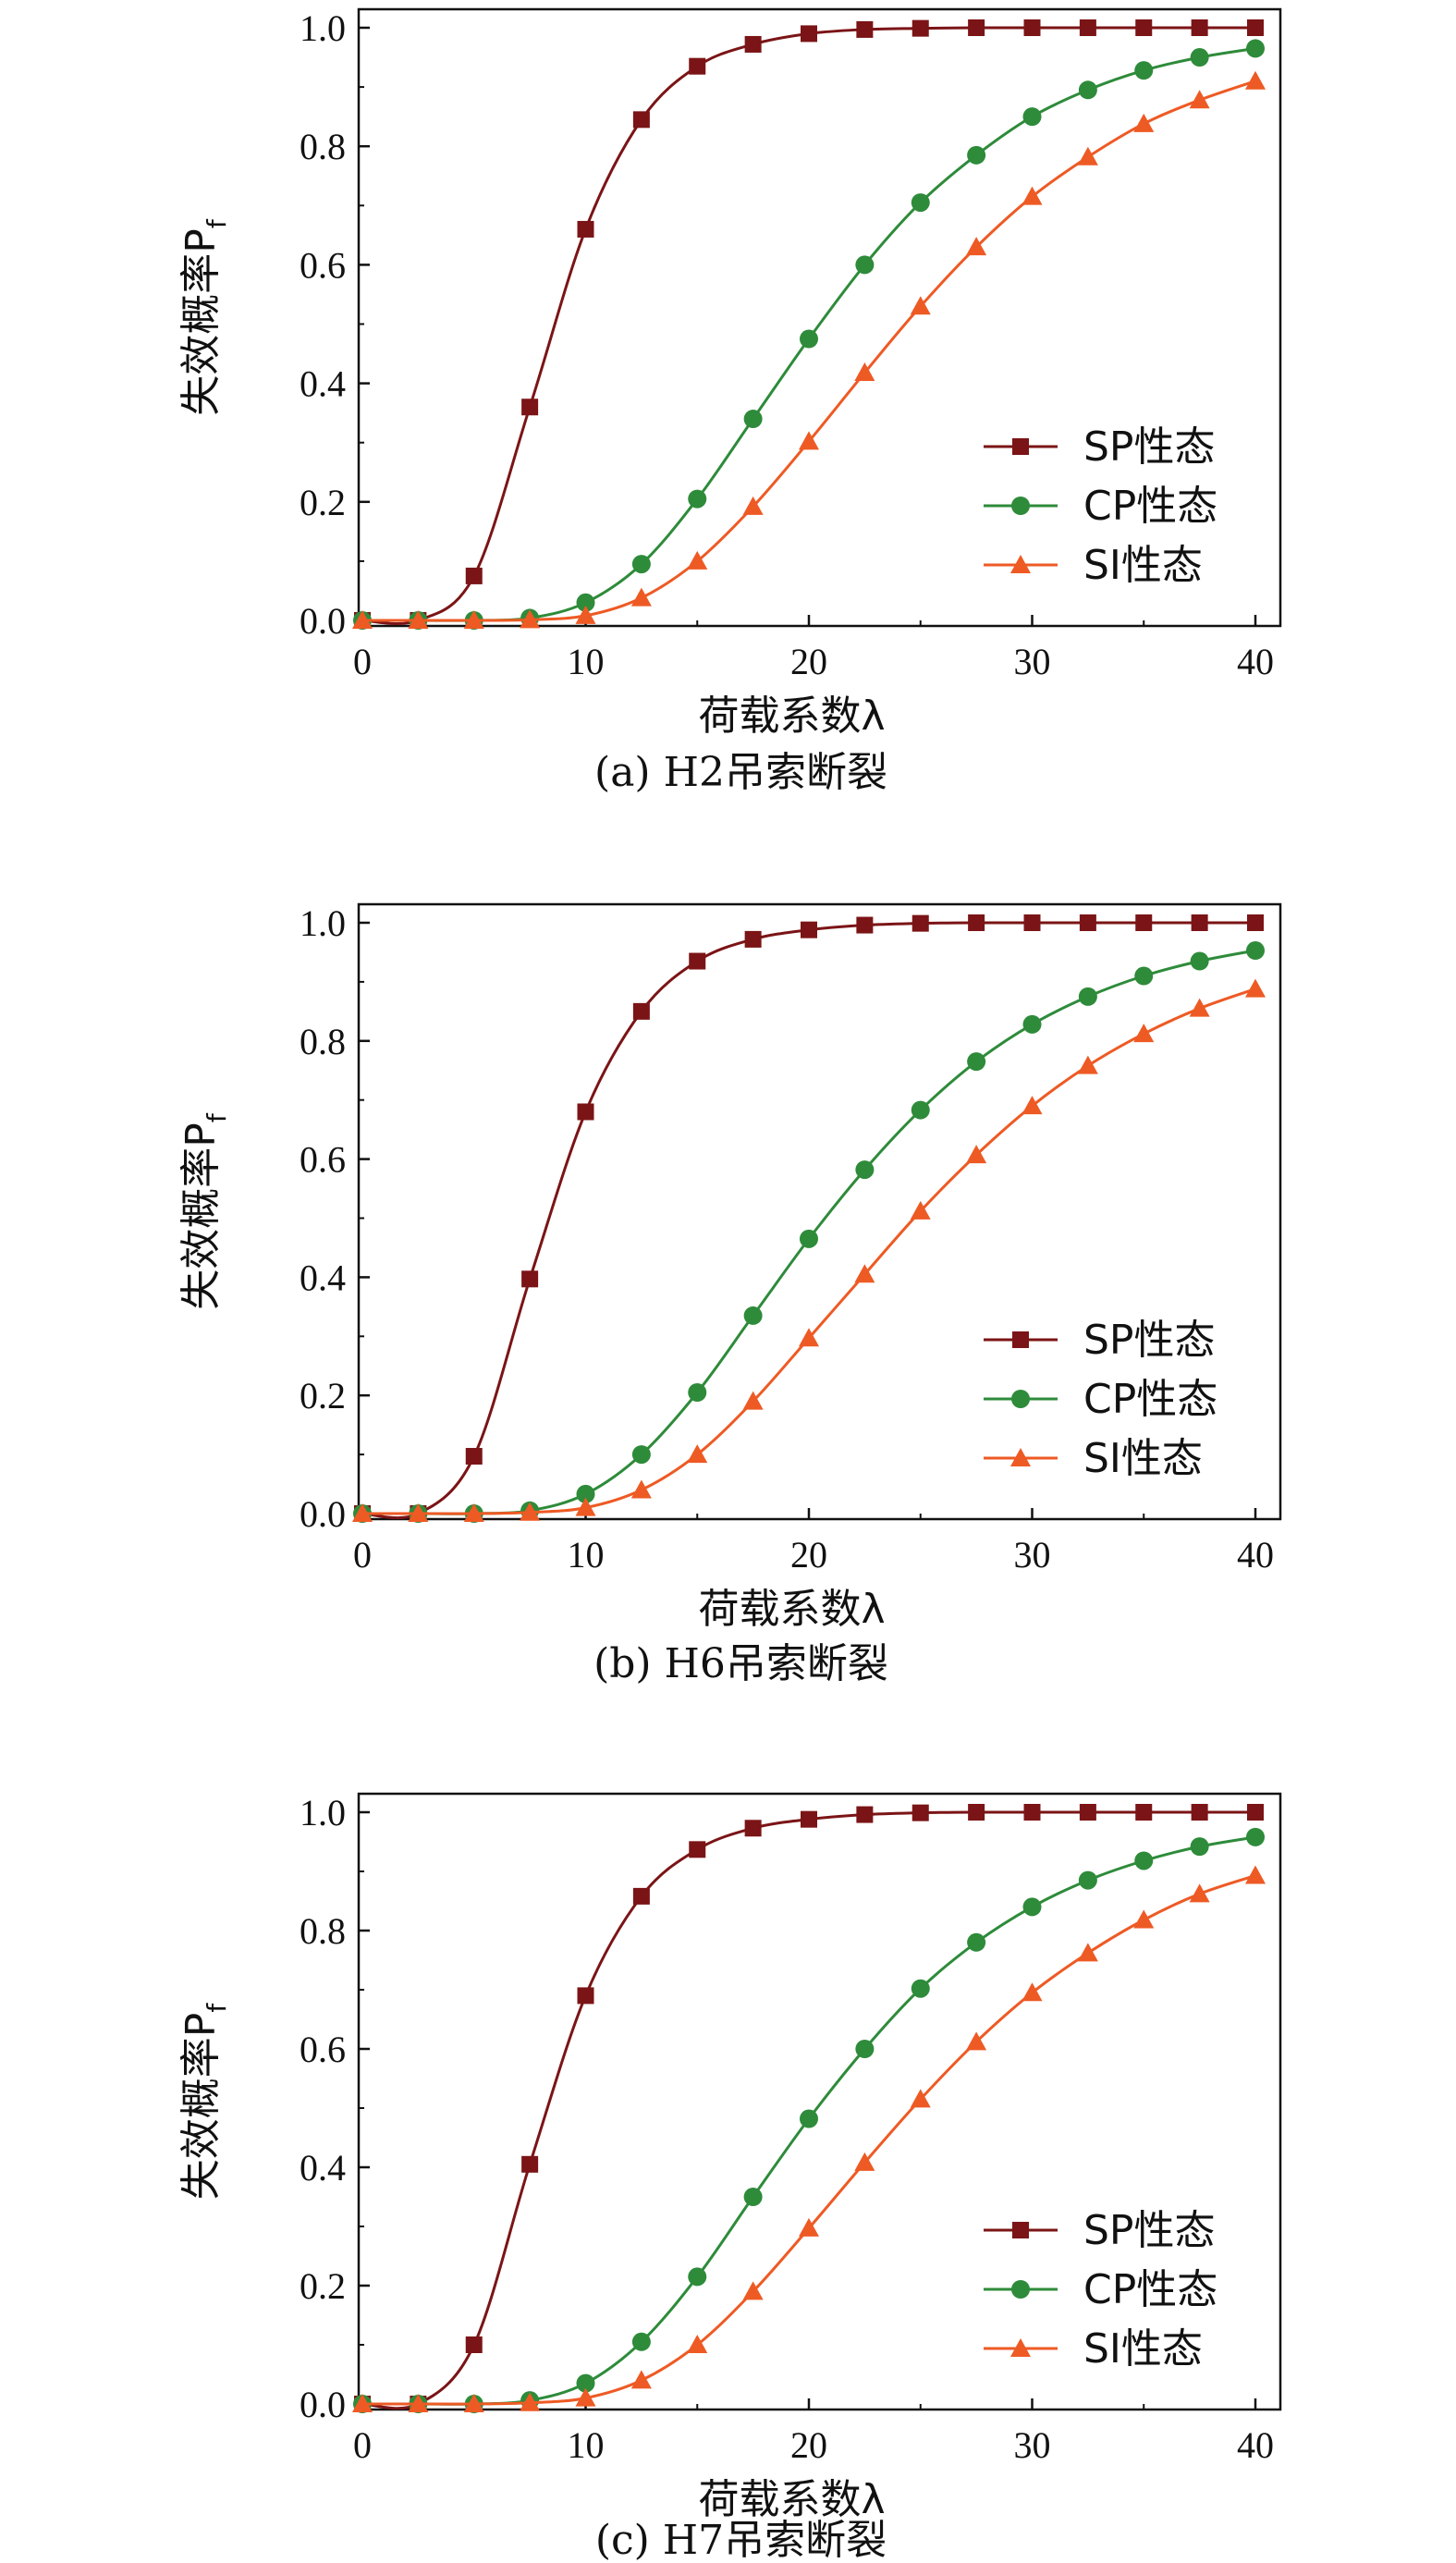 This screenshot has height=2563, width=1456. What do you see at coordinates (323, 1277) in the screenshot?
I see `y-tick-label: 0.4` at bounding box center [323, 1277].